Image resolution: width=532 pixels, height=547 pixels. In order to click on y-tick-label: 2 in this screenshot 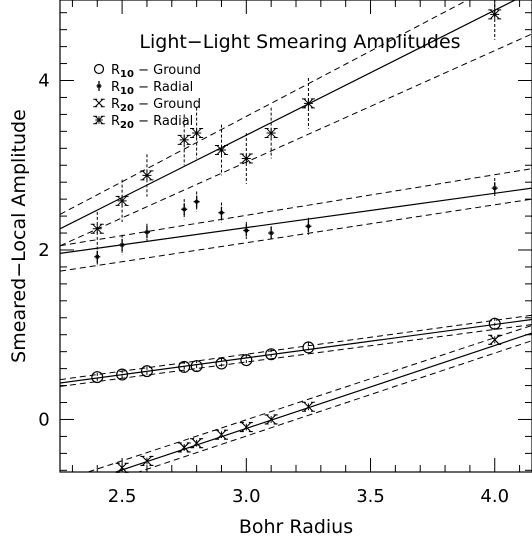, I will do `click(43, 250)`.